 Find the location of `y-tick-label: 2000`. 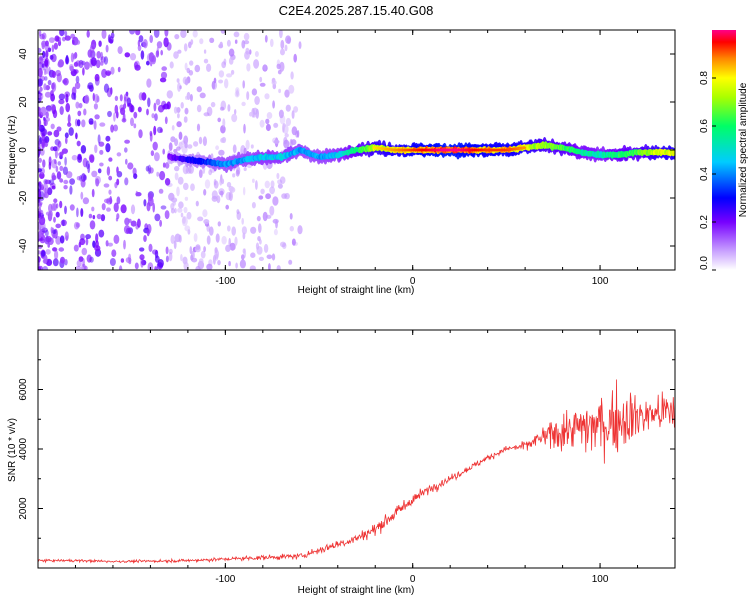

y-tick-label: 2000 is located at coordinates (23, 508).